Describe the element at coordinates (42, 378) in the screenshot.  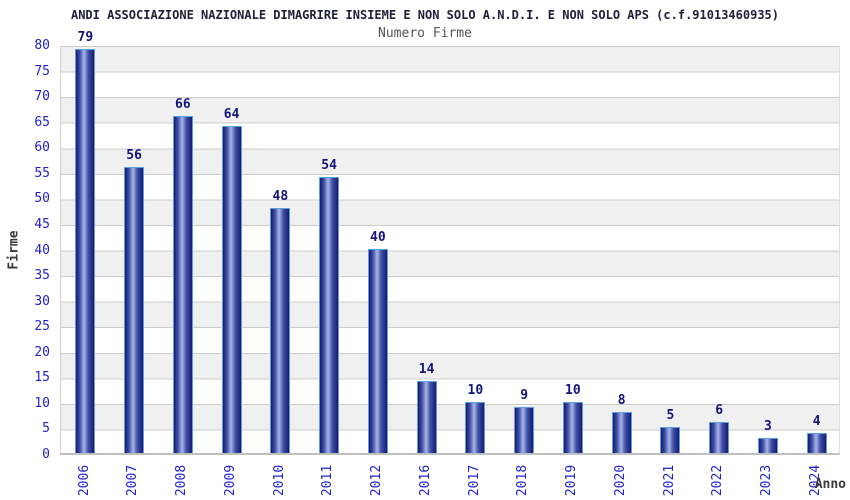
I see `y-tick-label: 15` at that location.